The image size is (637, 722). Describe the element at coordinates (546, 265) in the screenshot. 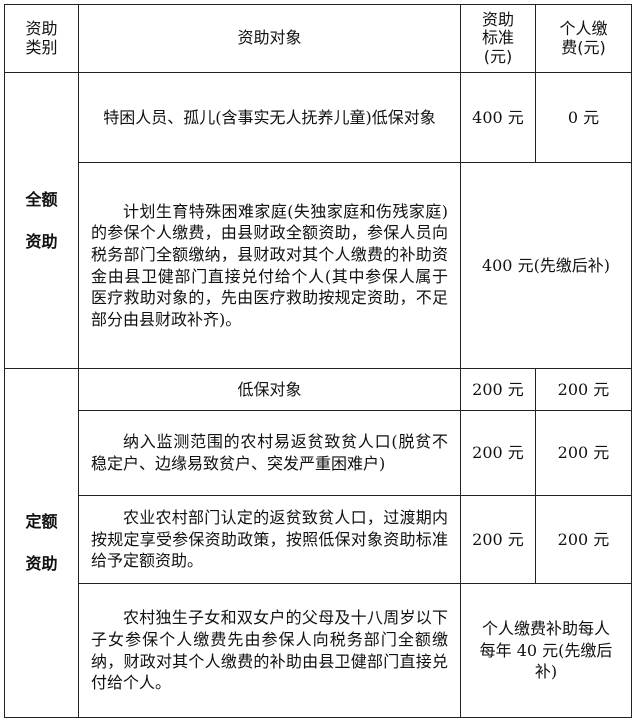

I see `amount-cell: 400 元(先缴后补)` at that location.